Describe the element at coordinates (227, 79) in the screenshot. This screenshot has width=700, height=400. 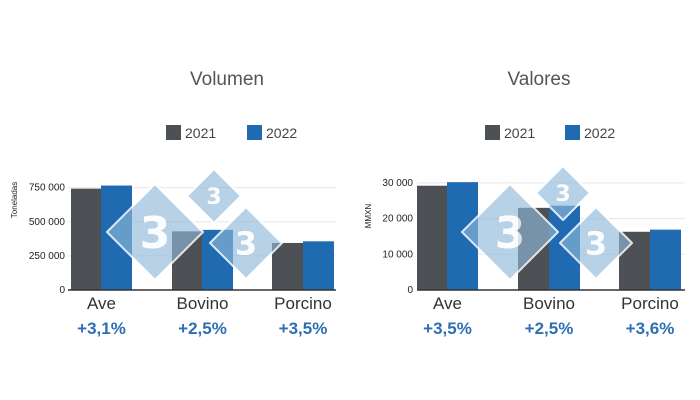
I see `volumen-chart-title: Volumen` at that location.